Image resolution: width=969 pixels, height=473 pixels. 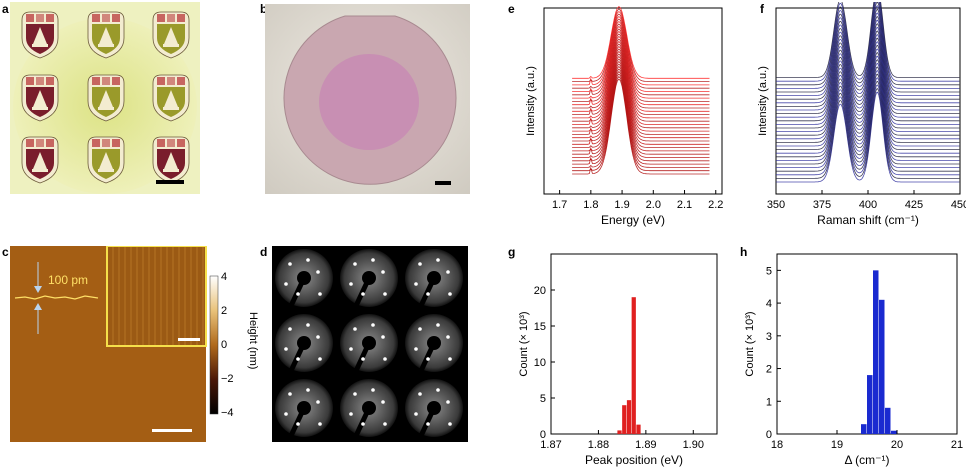 I want to click on scale-bar, so click(x=443, y=183).